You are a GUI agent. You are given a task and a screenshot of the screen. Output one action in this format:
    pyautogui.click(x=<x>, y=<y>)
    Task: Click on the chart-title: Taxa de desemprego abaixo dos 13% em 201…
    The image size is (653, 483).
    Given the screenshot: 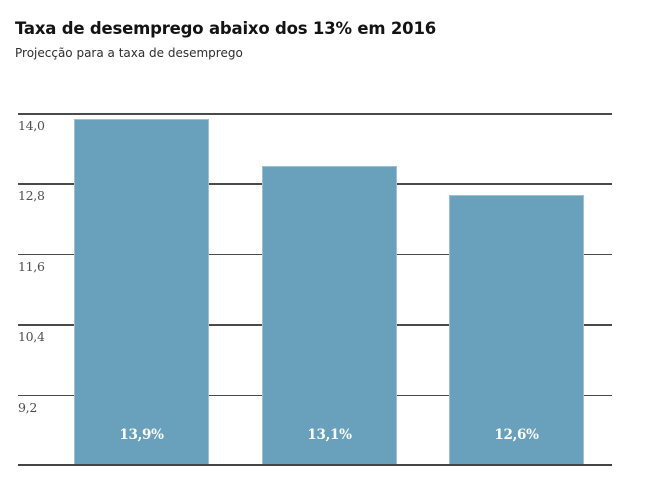 What is the action you would take?
    pyautogui.click(x=226, y=28)
    